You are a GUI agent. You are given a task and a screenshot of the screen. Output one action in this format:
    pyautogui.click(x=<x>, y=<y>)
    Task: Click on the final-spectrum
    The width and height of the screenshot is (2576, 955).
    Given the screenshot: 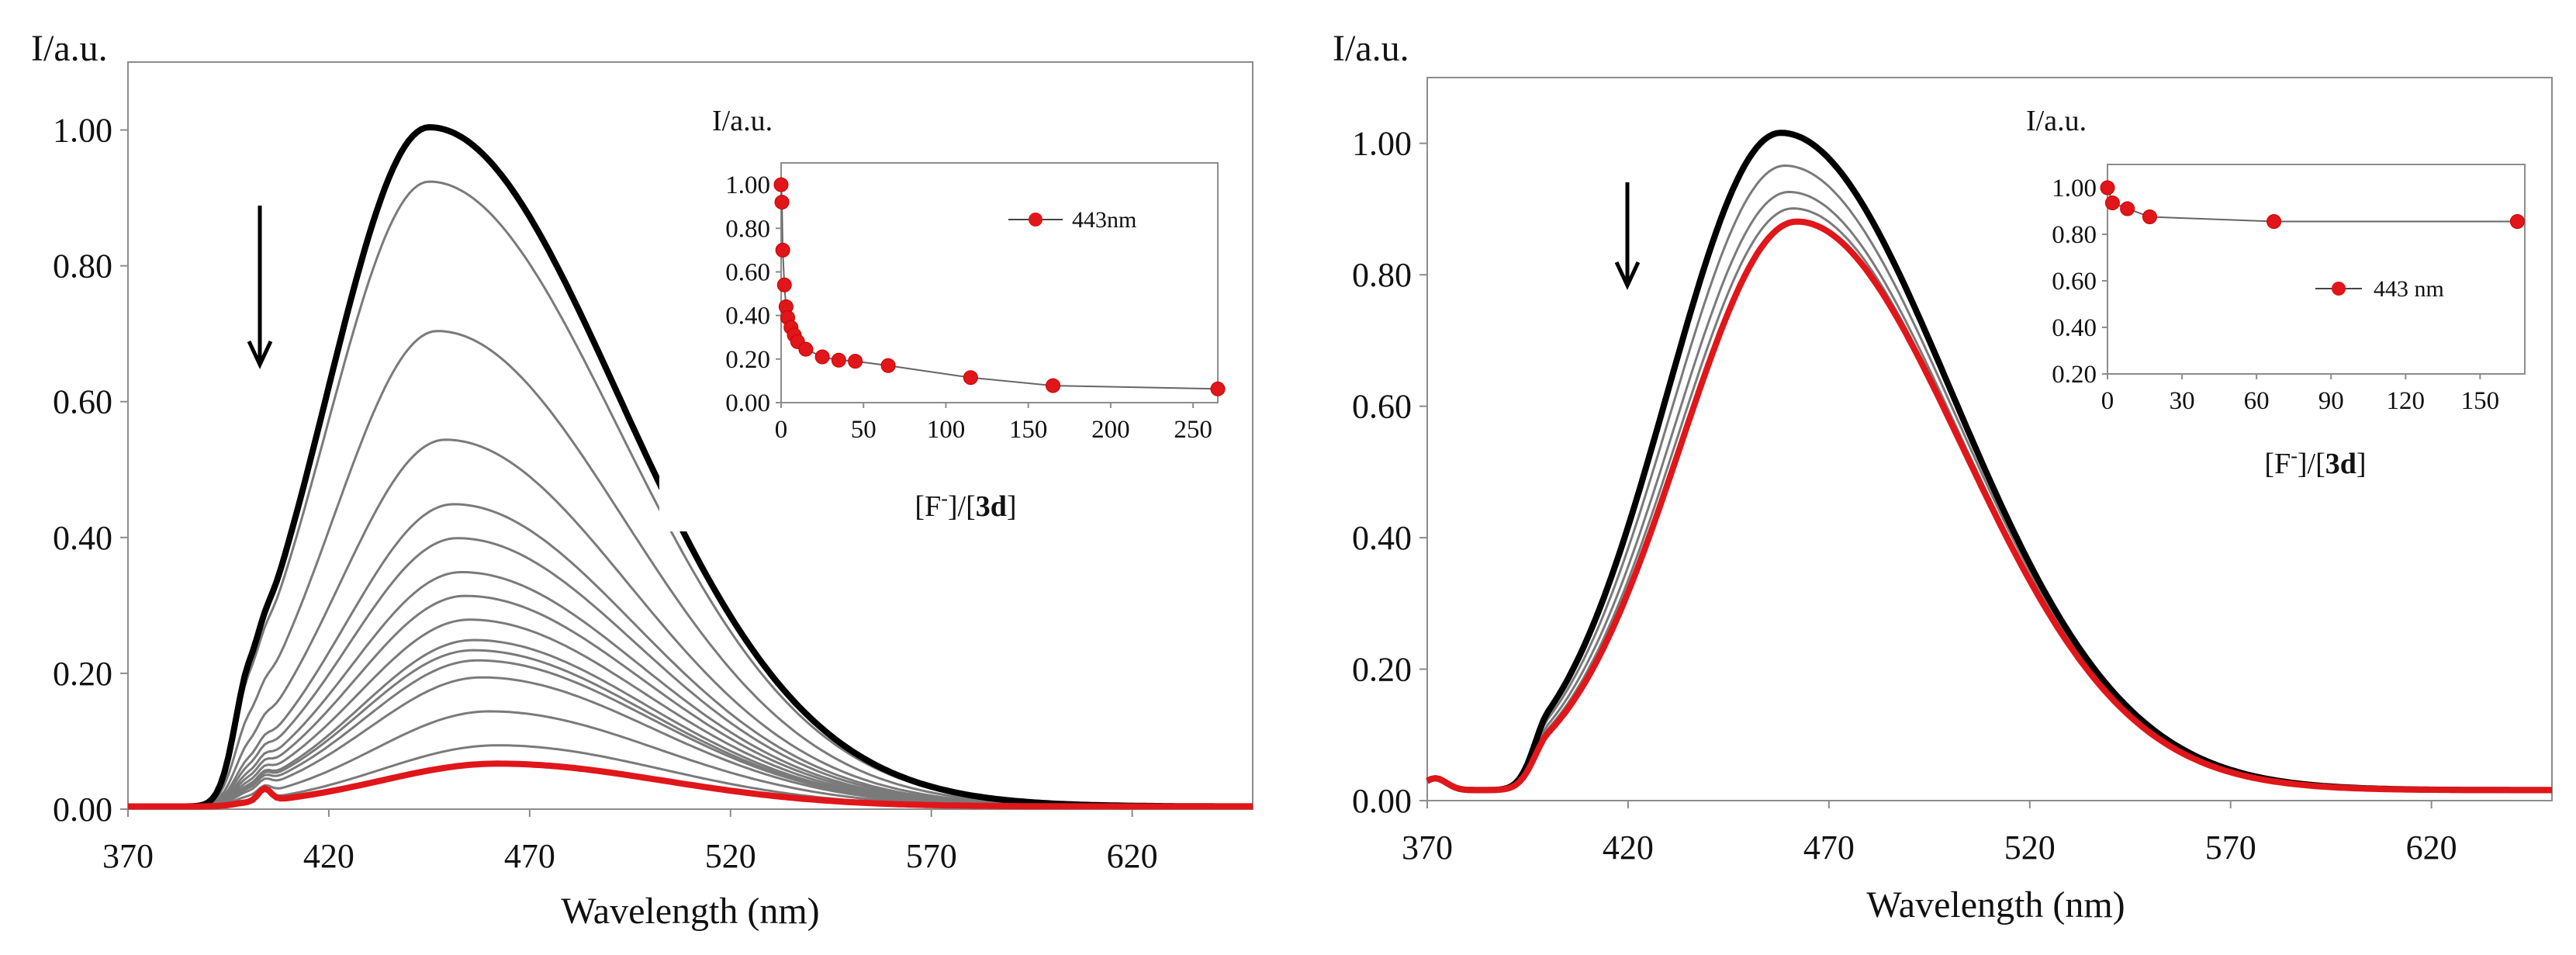 What is the action you would take?
    pyautogui.click(x=690, y=785)
    